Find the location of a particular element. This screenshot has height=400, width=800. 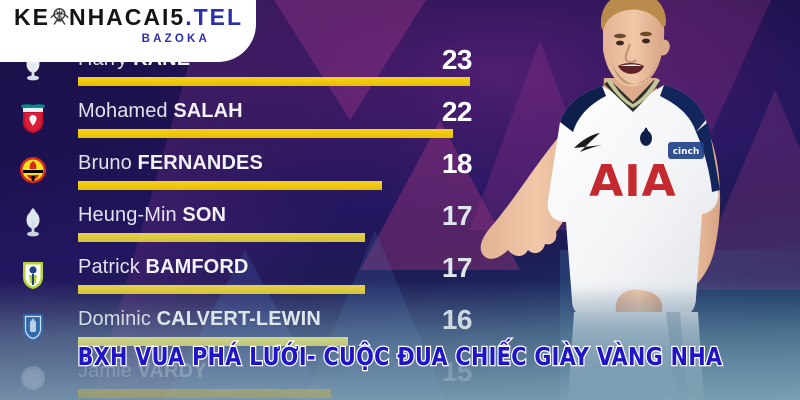

player-first-name: Jamie is located at coordinates (105, 371).